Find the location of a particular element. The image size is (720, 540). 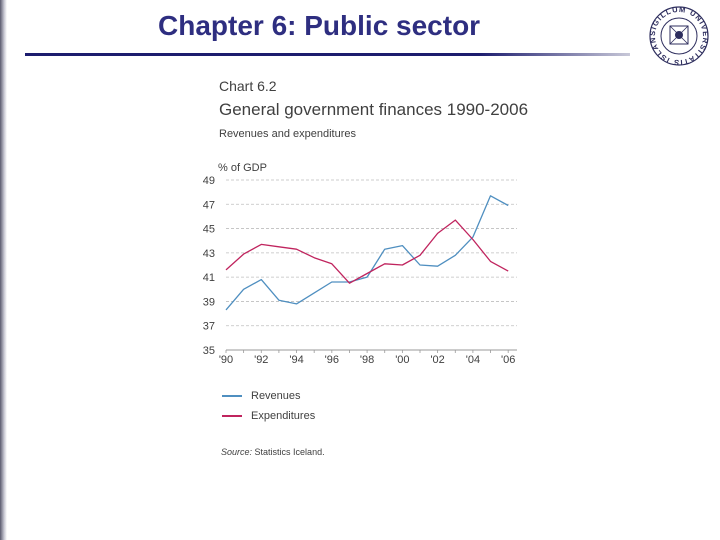

y-tick-label: 39 is located at coordinates (209, 302).